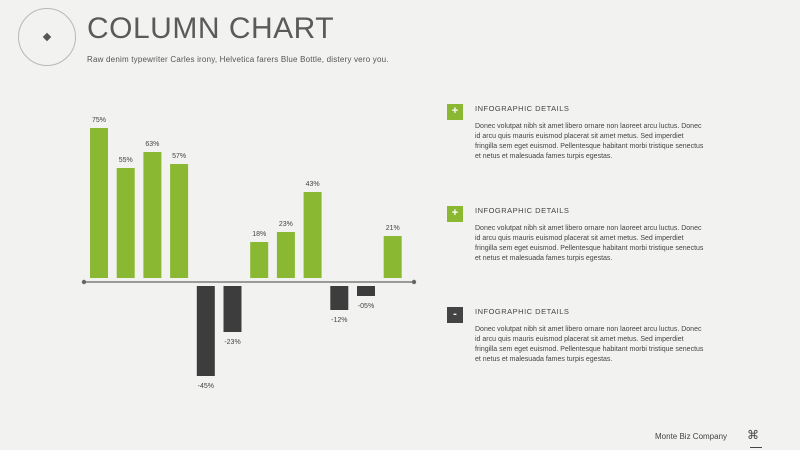 This screenshot has width=800, height=450. Describe the element at coordinates (47, 37) in the screenshot. I see `logo-circle` at that location.